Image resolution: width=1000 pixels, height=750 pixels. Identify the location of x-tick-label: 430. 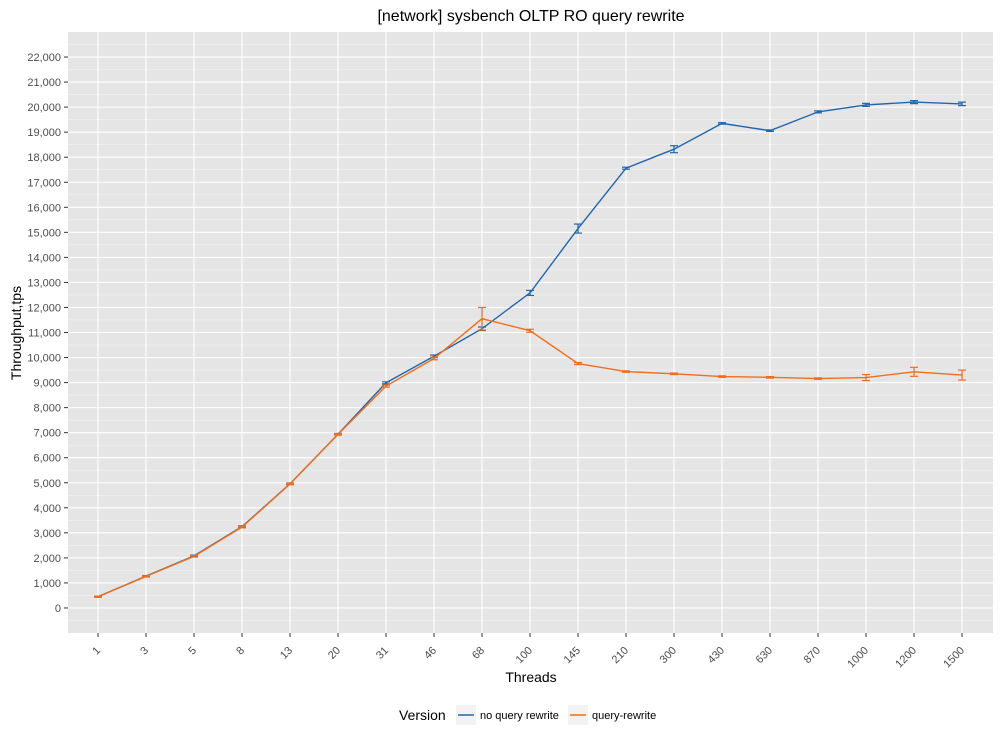
(716, 655).